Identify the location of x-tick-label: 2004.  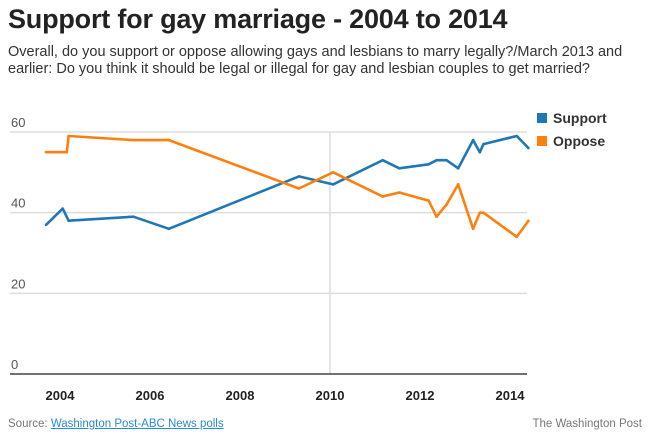
(61, 395).